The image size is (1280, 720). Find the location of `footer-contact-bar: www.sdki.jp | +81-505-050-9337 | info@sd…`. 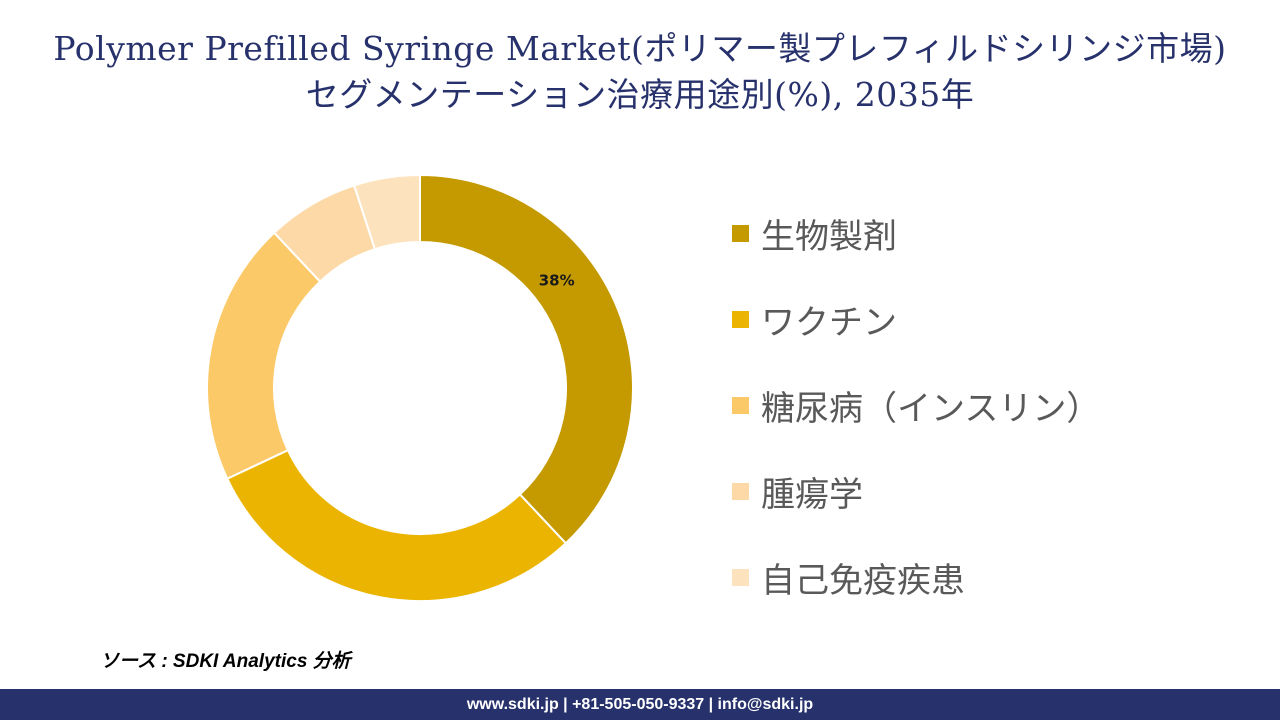

footer-contact-bar: www.sdki.jp | +81-505-050-9337 | info@sd… is located at coordinates (640, 704).